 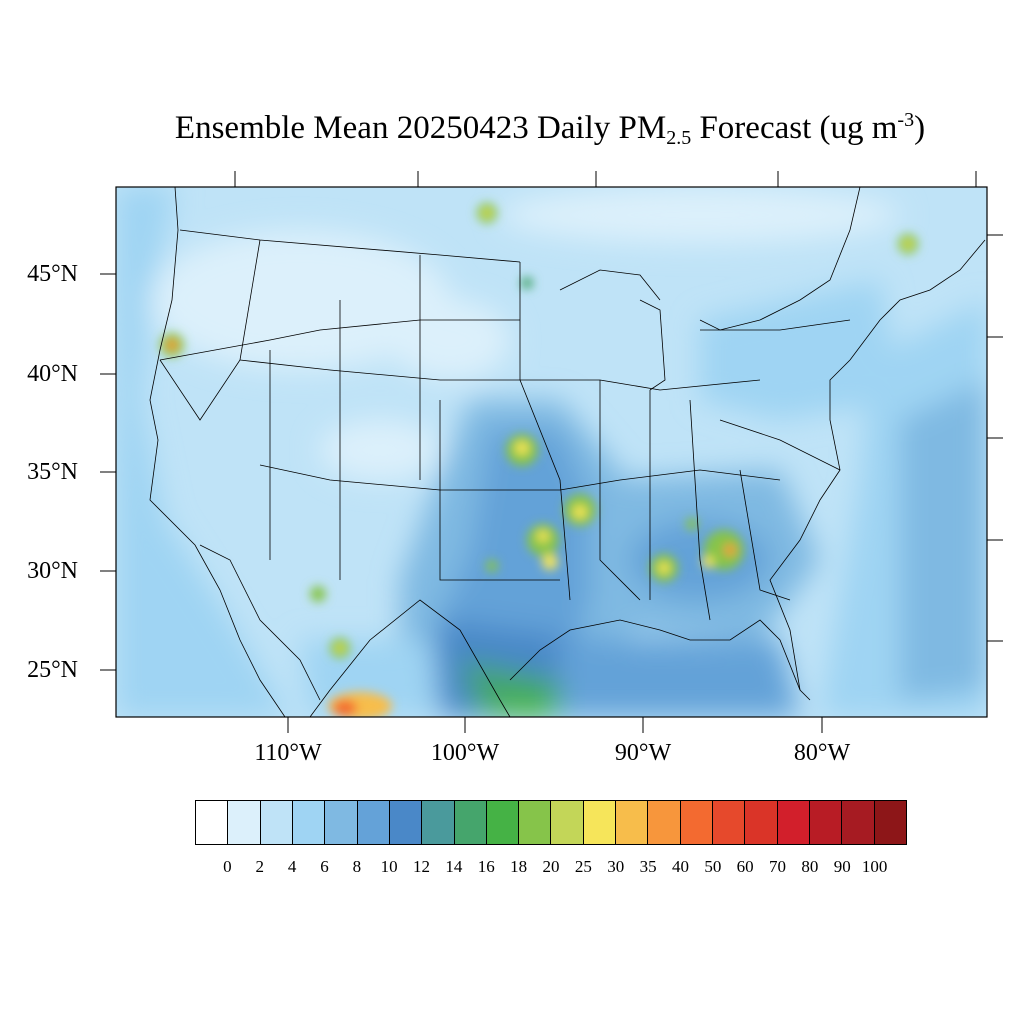 What do you see at coordinates (292, 866) in the screenshot?
I see `colorbar-label: 4` at bounding box center [292, 866].